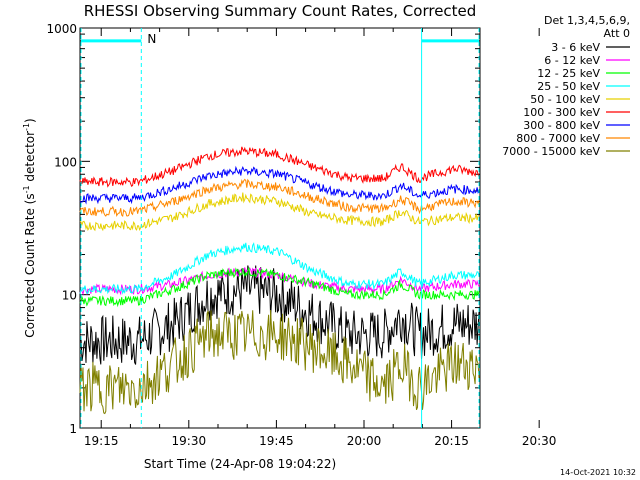 The height and width of the screenshot is (480, 640). Describe the element at coordinates (551, 151) in the screenshot. I see `legend-entry-8: 7000 - 15000 keV` at that location.